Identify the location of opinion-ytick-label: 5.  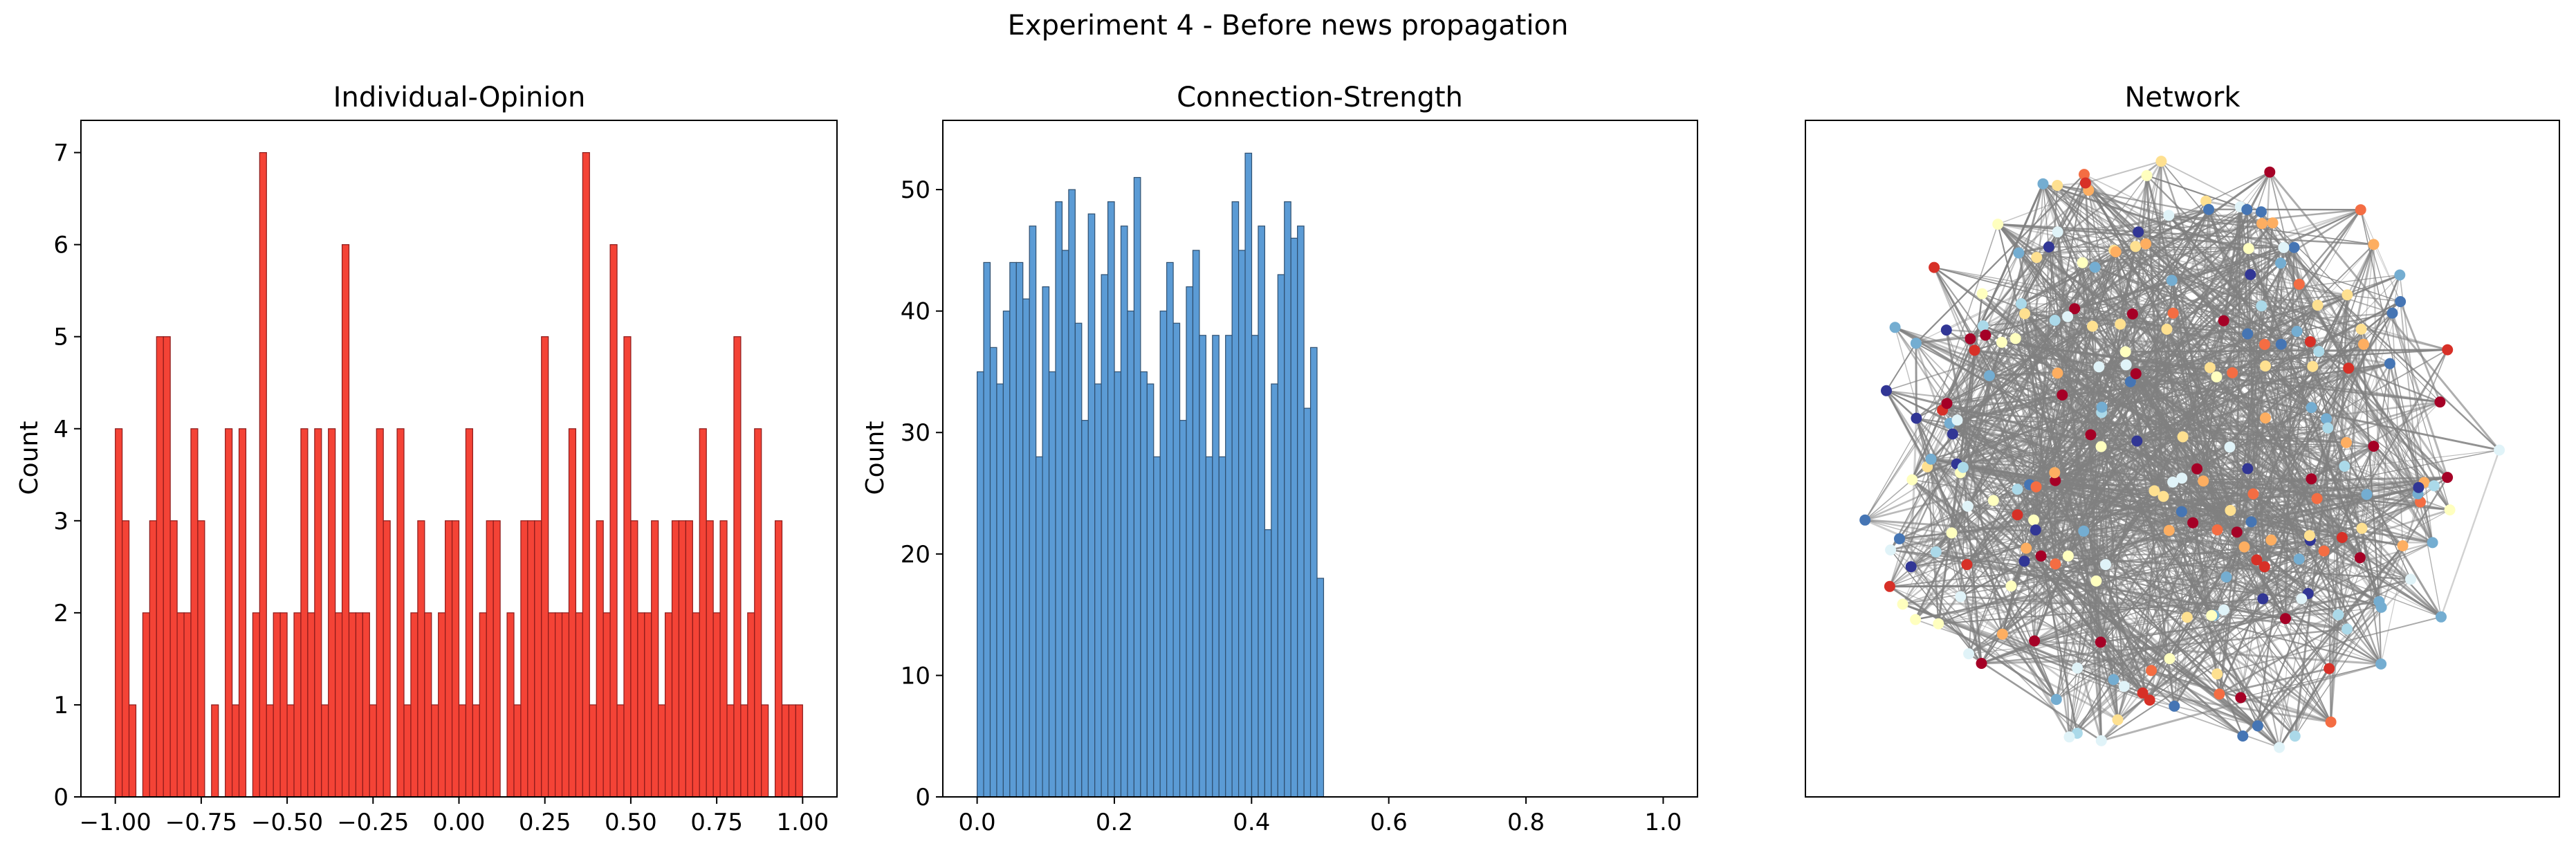
(60, 337).